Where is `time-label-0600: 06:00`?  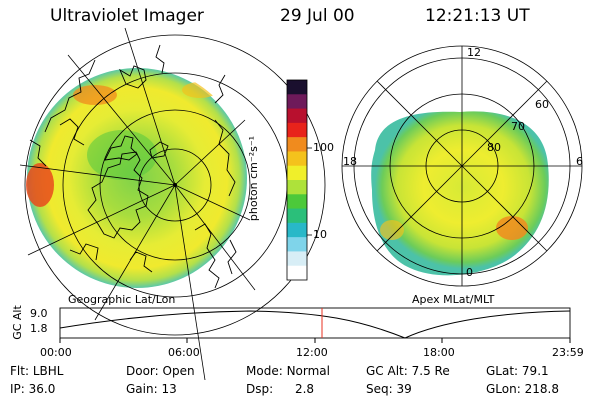
time-label-0600: 06:00 is located at coordinates (184, 352).